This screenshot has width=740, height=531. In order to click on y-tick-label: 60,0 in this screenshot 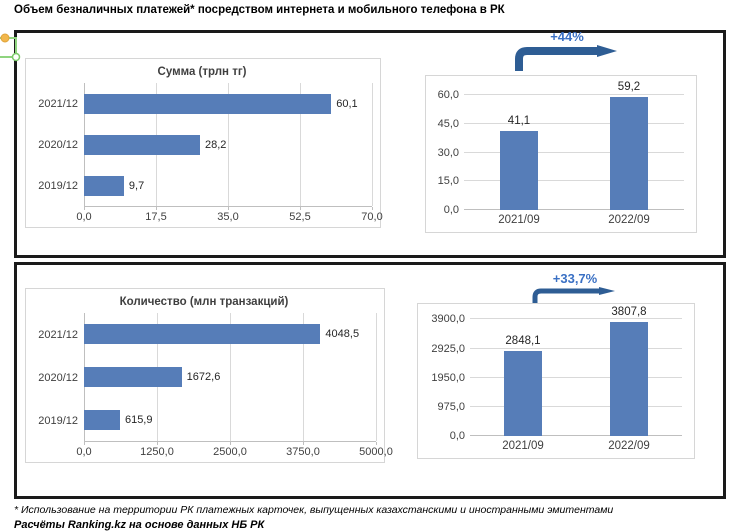, I will do `click(448, 95)`.